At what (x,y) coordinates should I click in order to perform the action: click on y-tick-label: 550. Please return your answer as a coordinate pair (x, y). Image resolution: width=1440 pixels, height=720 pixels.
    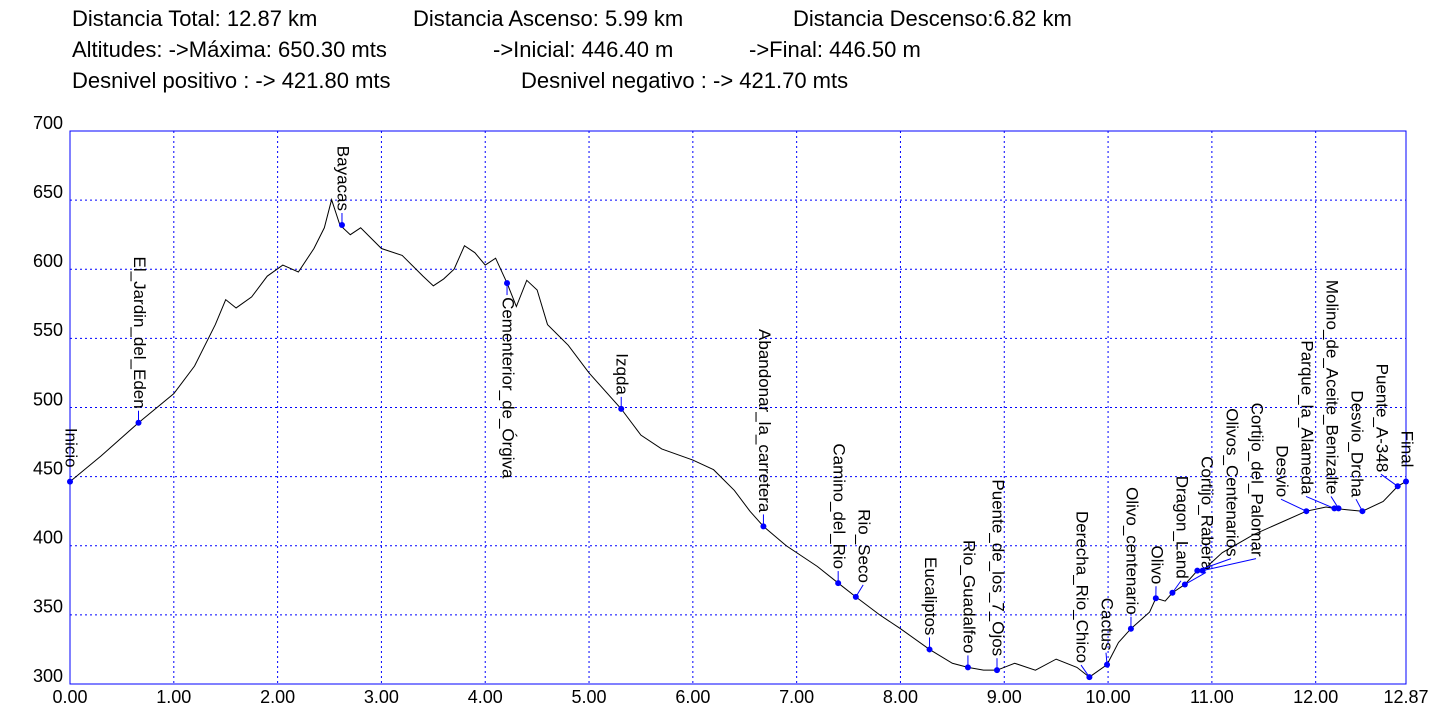
    Looking at the image, I should click on (48, 330).